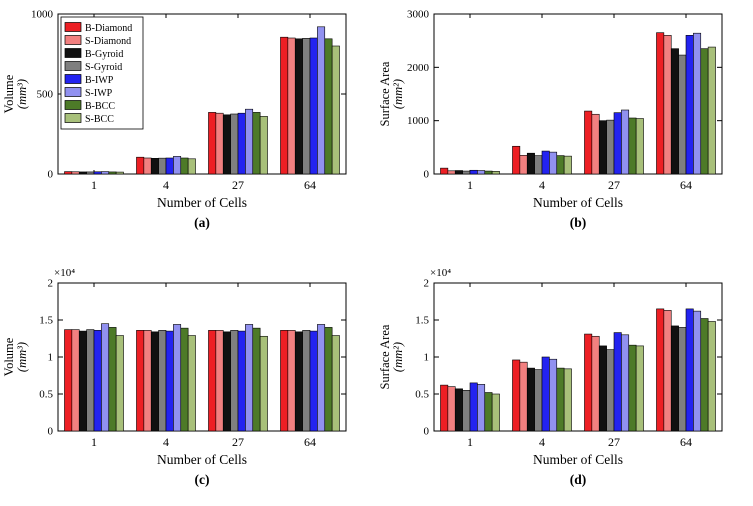 The image size is (753, 506). Describe the element at coordinates (73, 53) in the screenshot. I see `legend-swatch-B-Gyroid` at that location.